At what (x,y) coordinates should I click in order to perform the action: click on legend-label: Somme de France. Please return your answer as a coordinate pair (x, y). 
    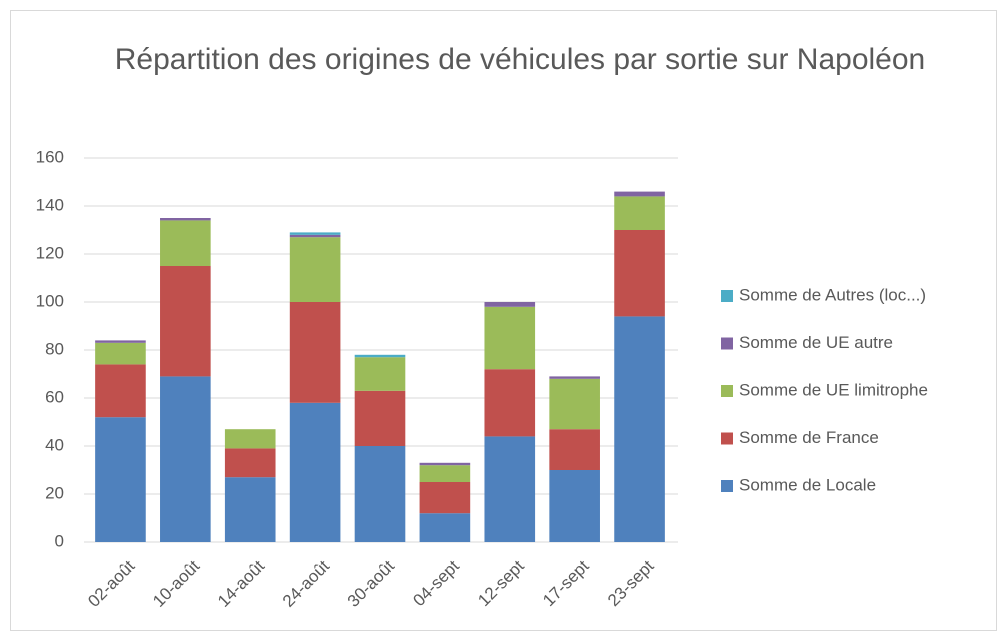
    Looking at the image, I should click on (809, 437).